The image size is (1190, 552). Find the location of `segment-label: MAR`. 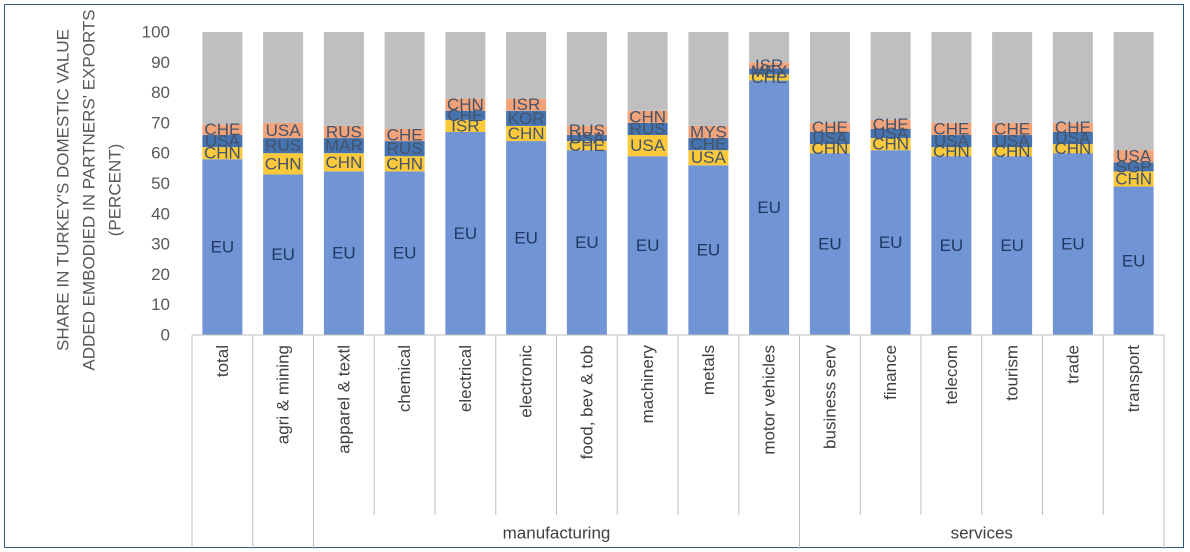

segment-label: MAR is located at coordinates (344, 145).